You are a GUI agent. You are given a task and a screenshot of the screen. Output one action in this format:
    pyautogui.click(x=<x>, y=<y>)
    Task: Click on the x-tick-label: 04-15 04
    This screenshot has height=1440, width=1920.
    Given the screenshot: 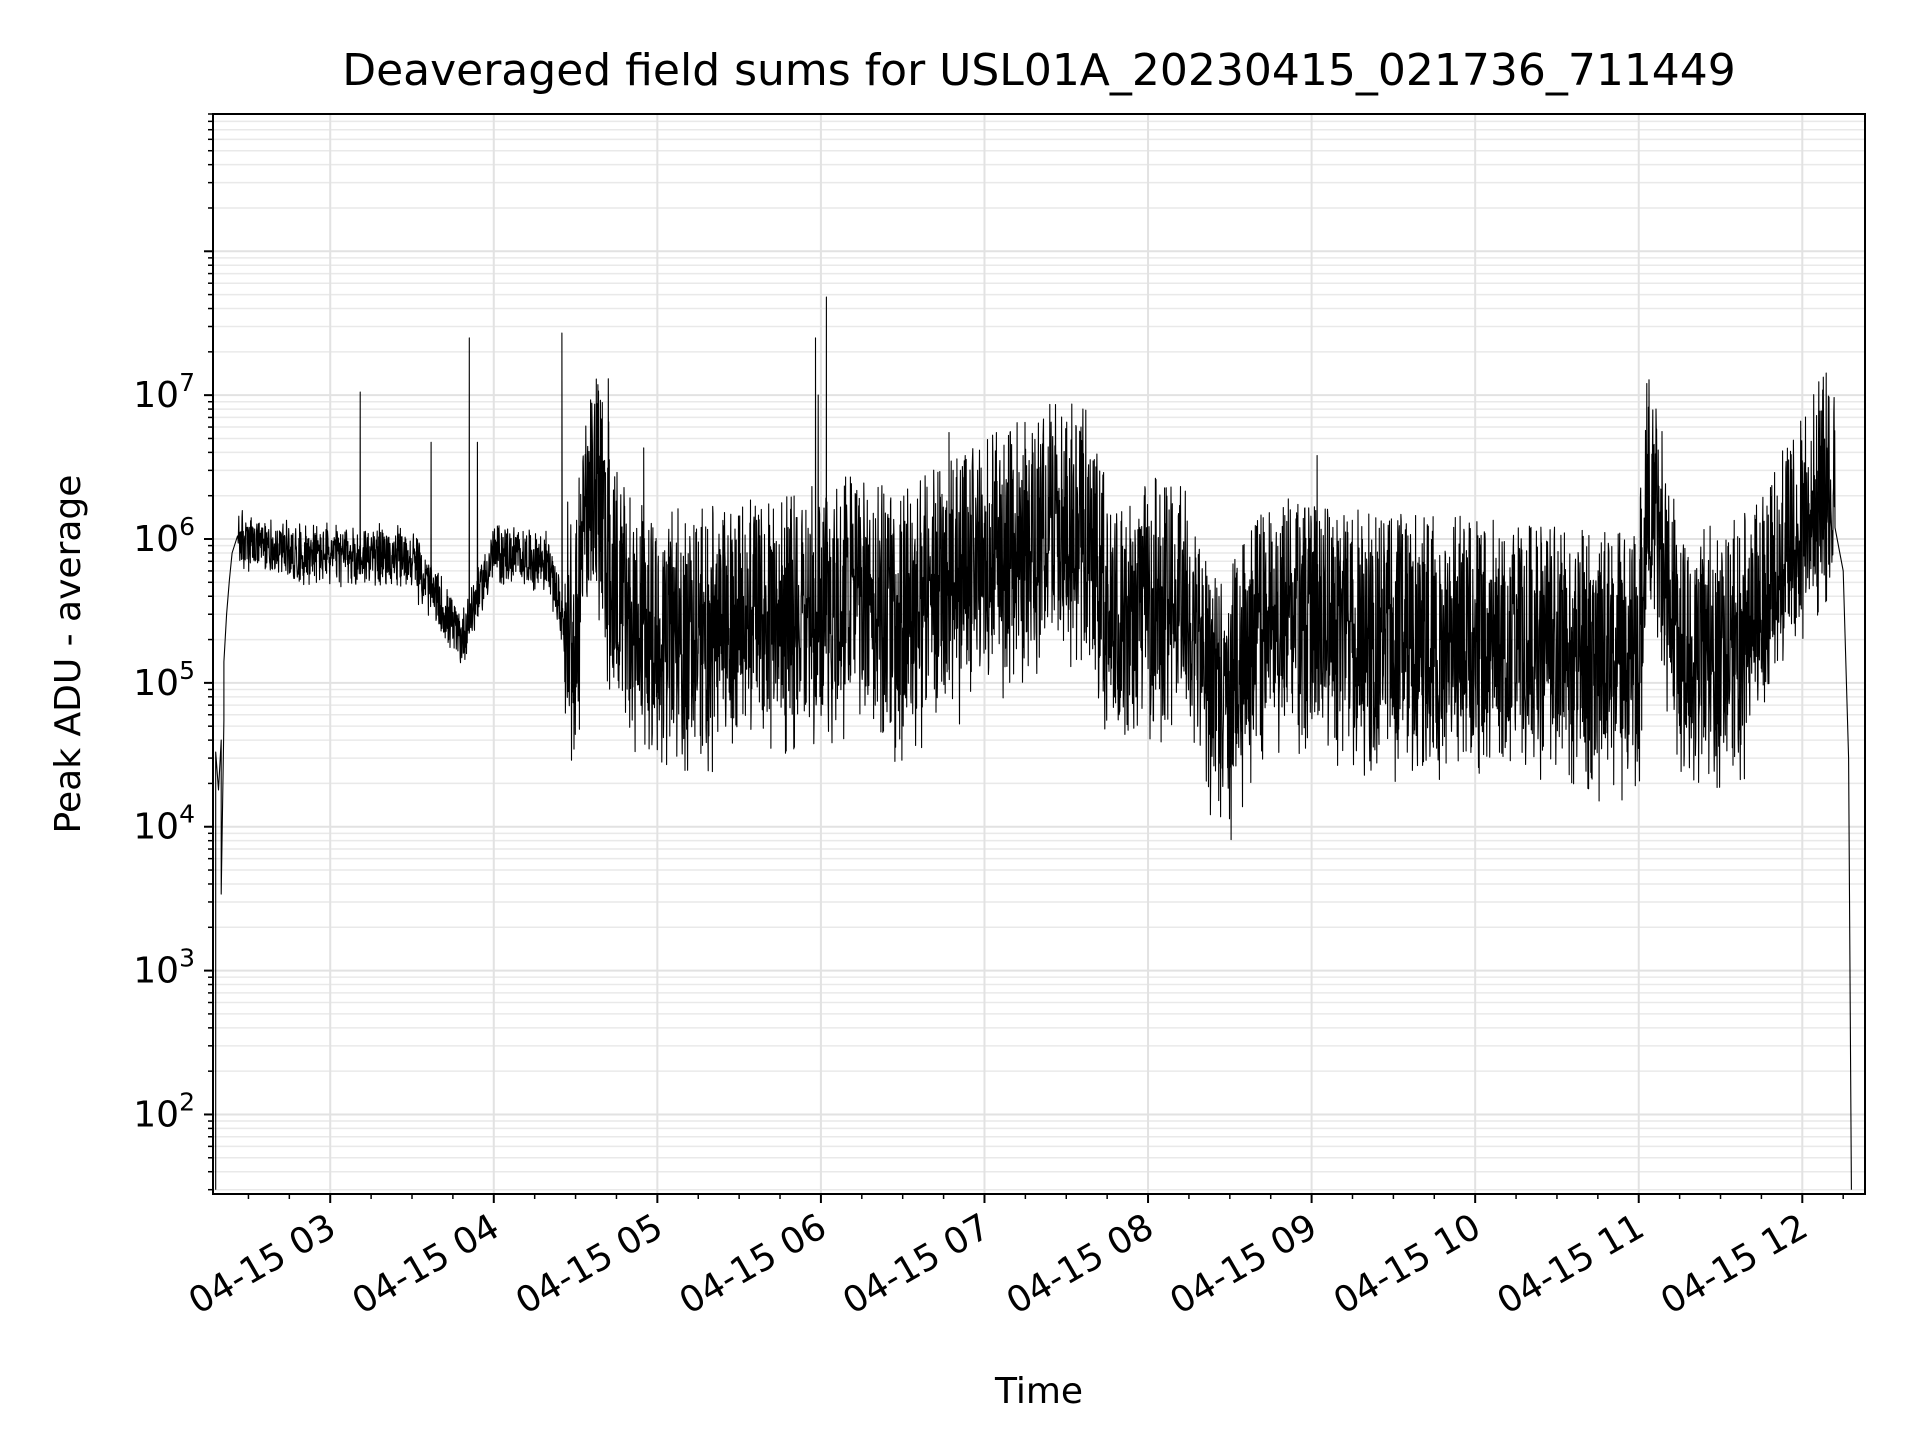 What is the action you would take?
    pyautogui.click(x=426, y=1264)
    